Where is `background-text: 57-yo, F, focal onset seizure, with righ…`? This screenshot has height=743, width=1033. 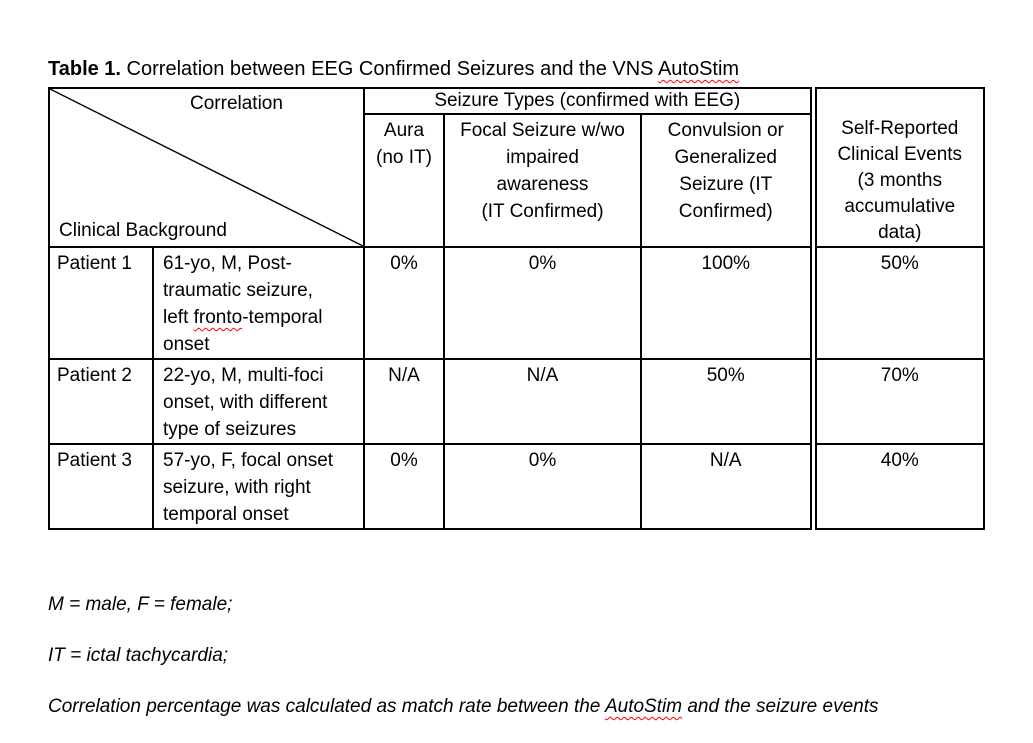
background-text: 57-yo, F, focal onset seizure, with righ… is located at coordinates (248, 487).